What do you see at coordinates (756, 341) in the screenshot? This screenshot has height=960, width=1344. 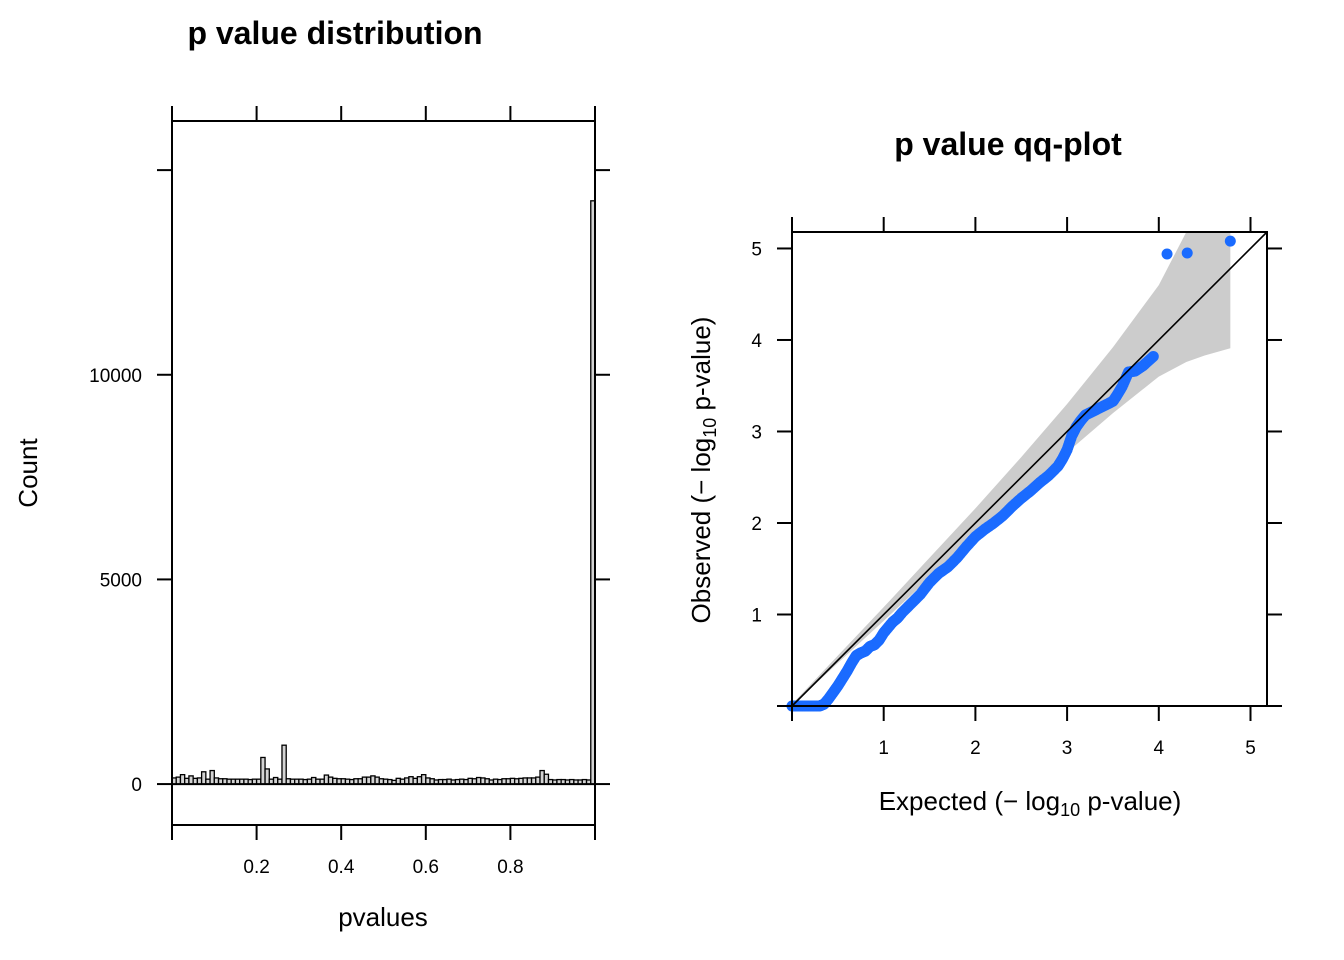 I see `qq-y-tick-label: 4` at bounding box center [756, 341].